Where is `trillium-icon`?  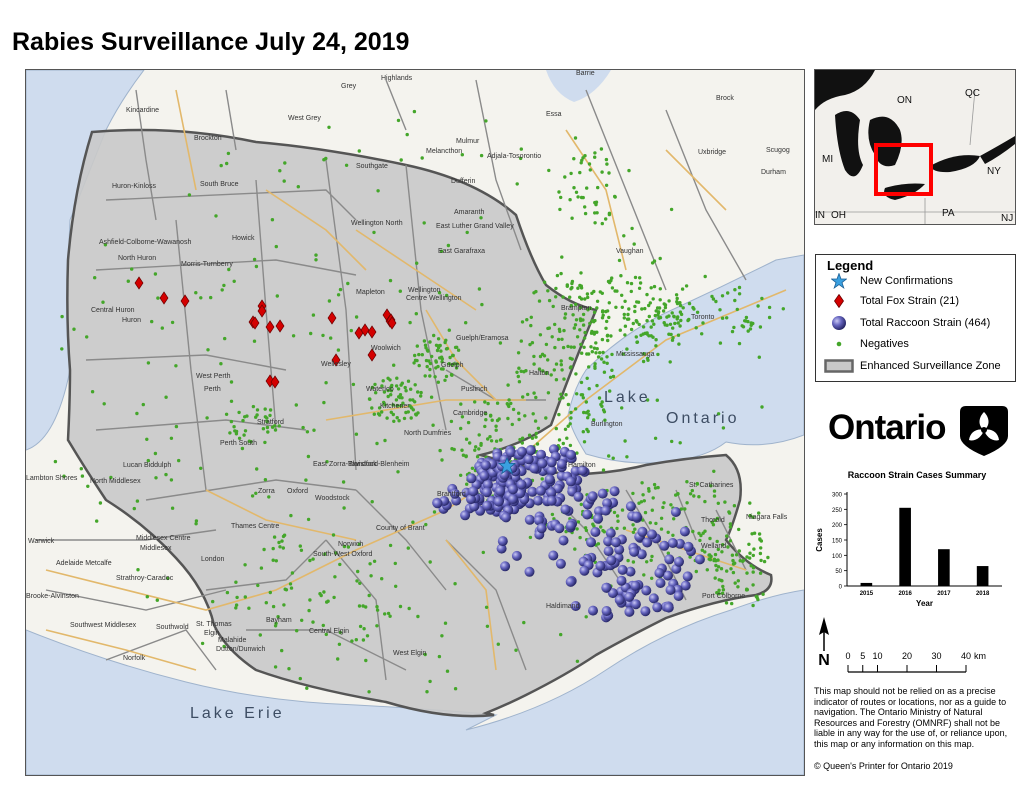 trillium-icon is located at coordinates (984, 432).